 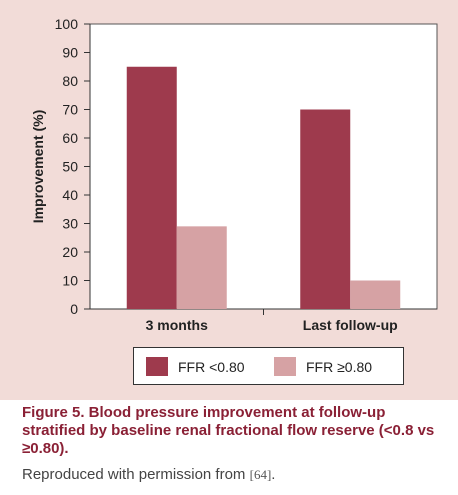 What do you see at coordinates (273, 474) in the screenshot?
I see `credit-period: .` at bounding box center [273, 474].